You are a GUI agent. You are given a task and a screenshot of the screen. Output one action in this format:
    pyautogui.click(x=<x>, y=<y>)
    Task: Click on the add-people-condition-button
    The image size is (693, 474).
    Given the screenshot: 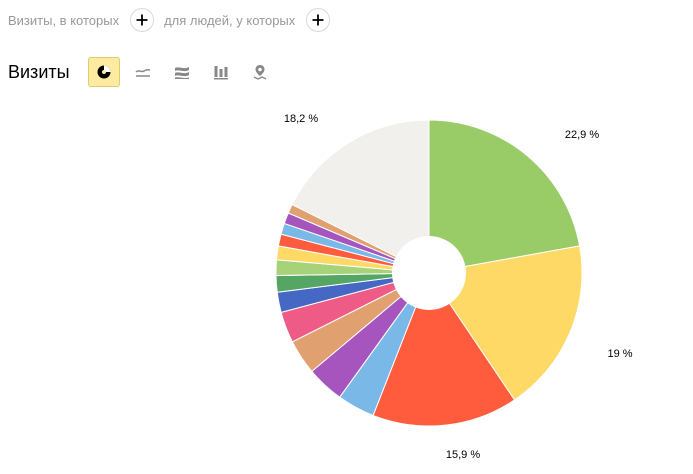 What is the action you would take?
    pyautogui.click(x=318, y=20)
    